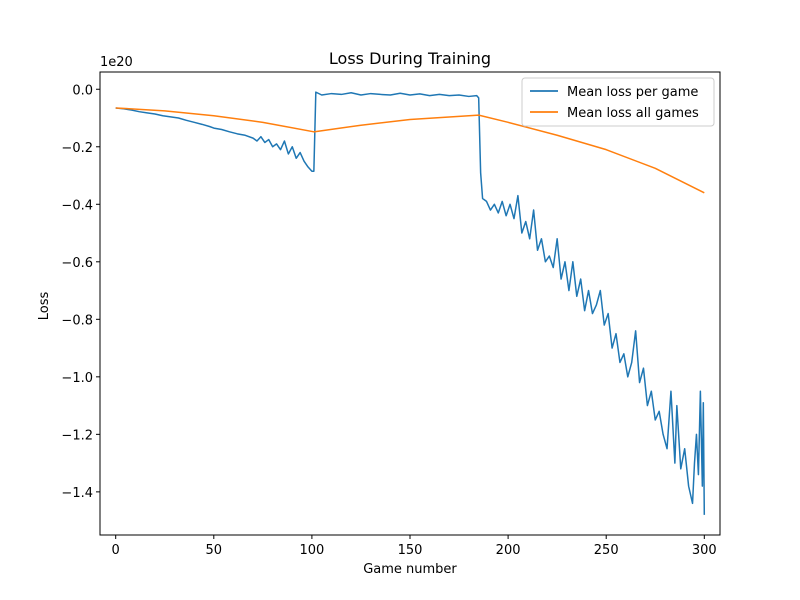  Describe the element at coordinates (77, 148) in the screenshot. I see `y-tick-label: −0.2` at that location.